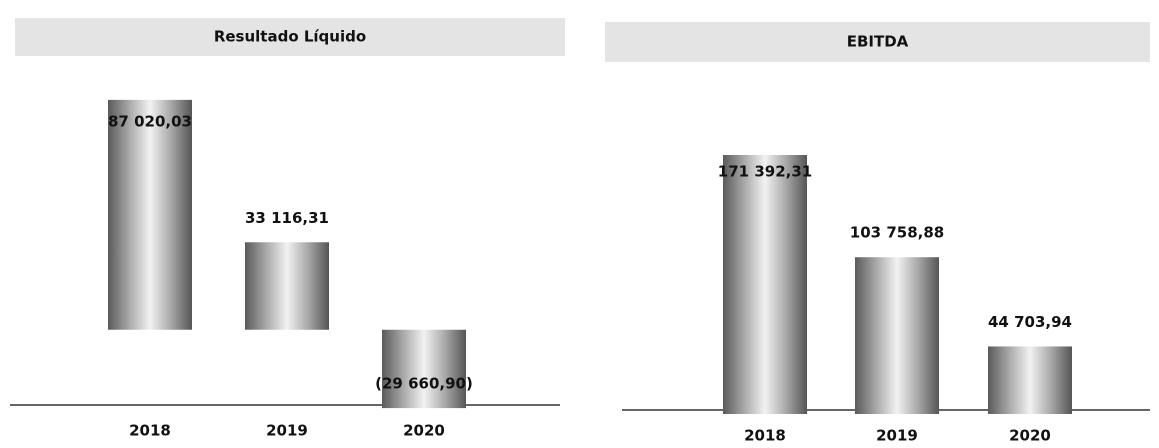 This screenshot has height=448, width=1159. I want to click on chart-title: EBITDA, so click(878, 42).